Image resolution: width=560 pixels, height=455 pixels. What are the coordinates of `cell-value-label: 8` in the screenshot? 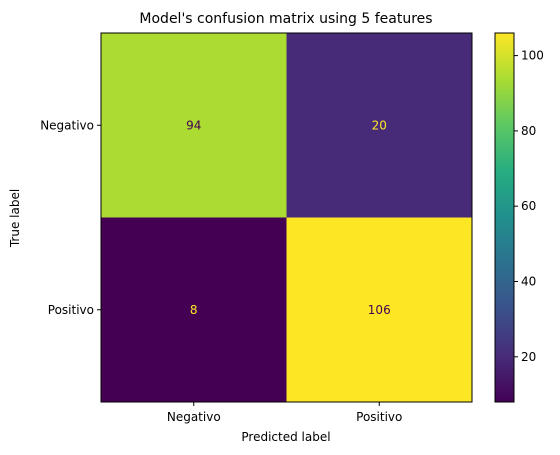 It's located at (194, 310).